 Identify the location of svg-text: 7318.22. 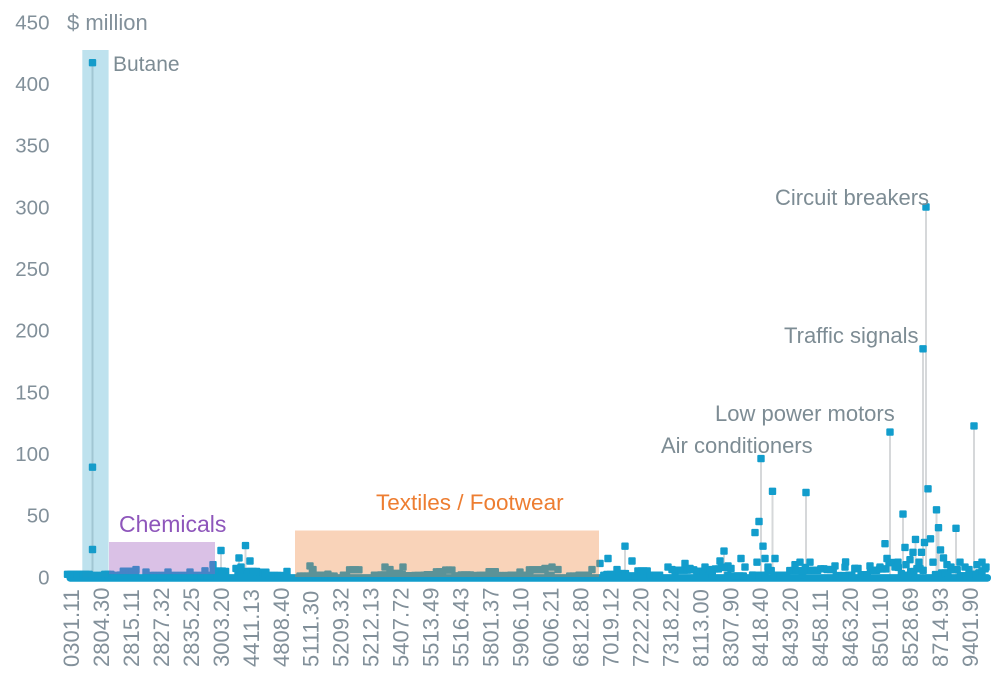
(670, 627).